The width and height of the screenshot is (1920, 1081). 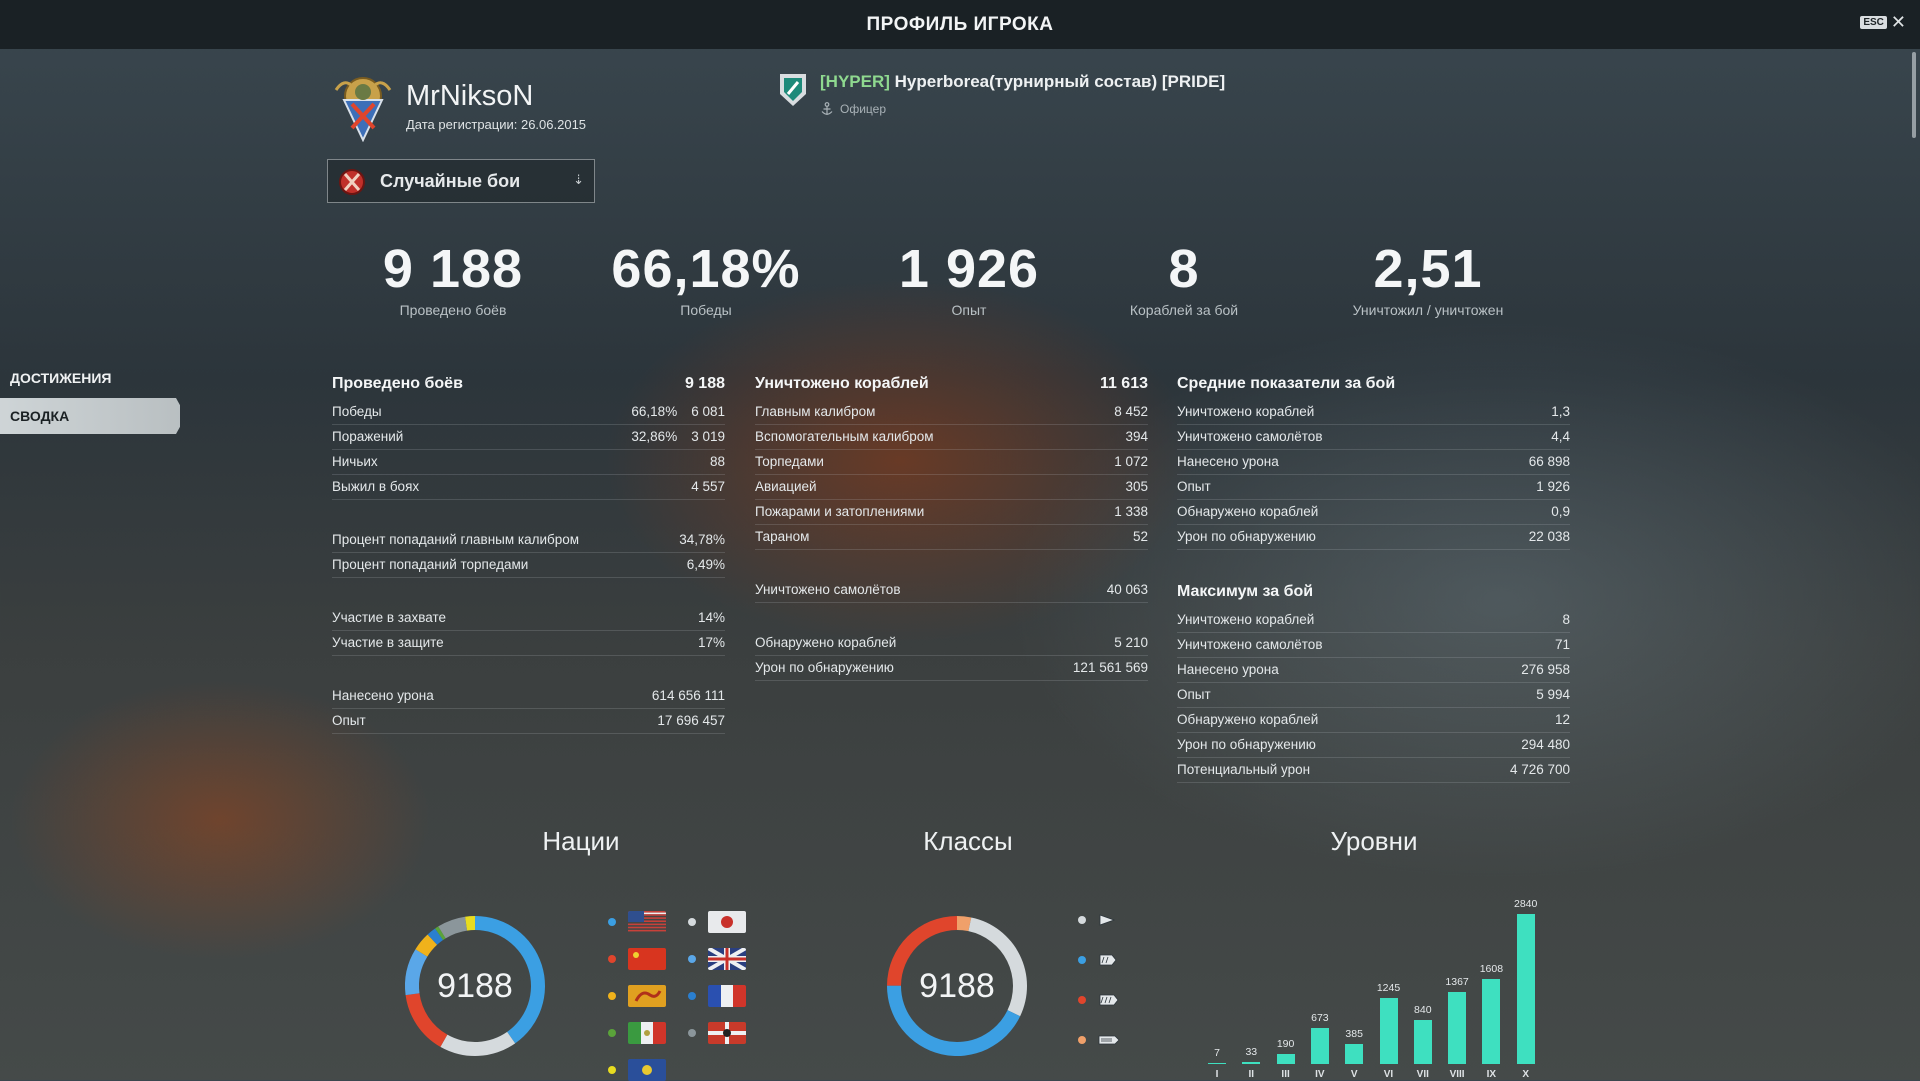 What do you see at coordinates (1456, 972) in the screenshot?
I see `tier-bar-column: 1367 VIII` at bounding box center [1456, 972].